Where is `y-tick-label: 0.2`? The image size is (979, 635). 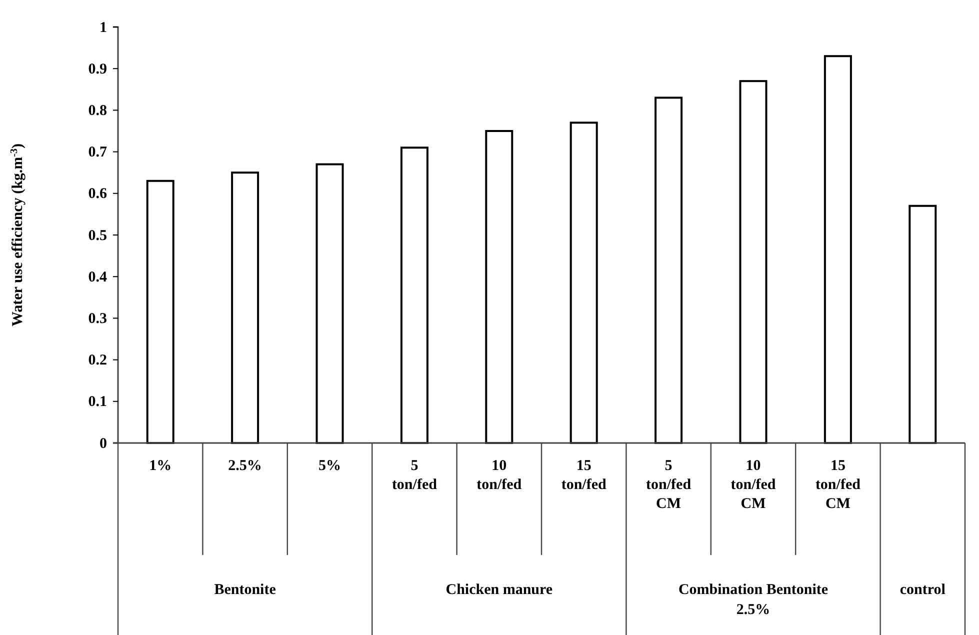 y-tick-label: 0.2 is located at coordinates (97, 360).